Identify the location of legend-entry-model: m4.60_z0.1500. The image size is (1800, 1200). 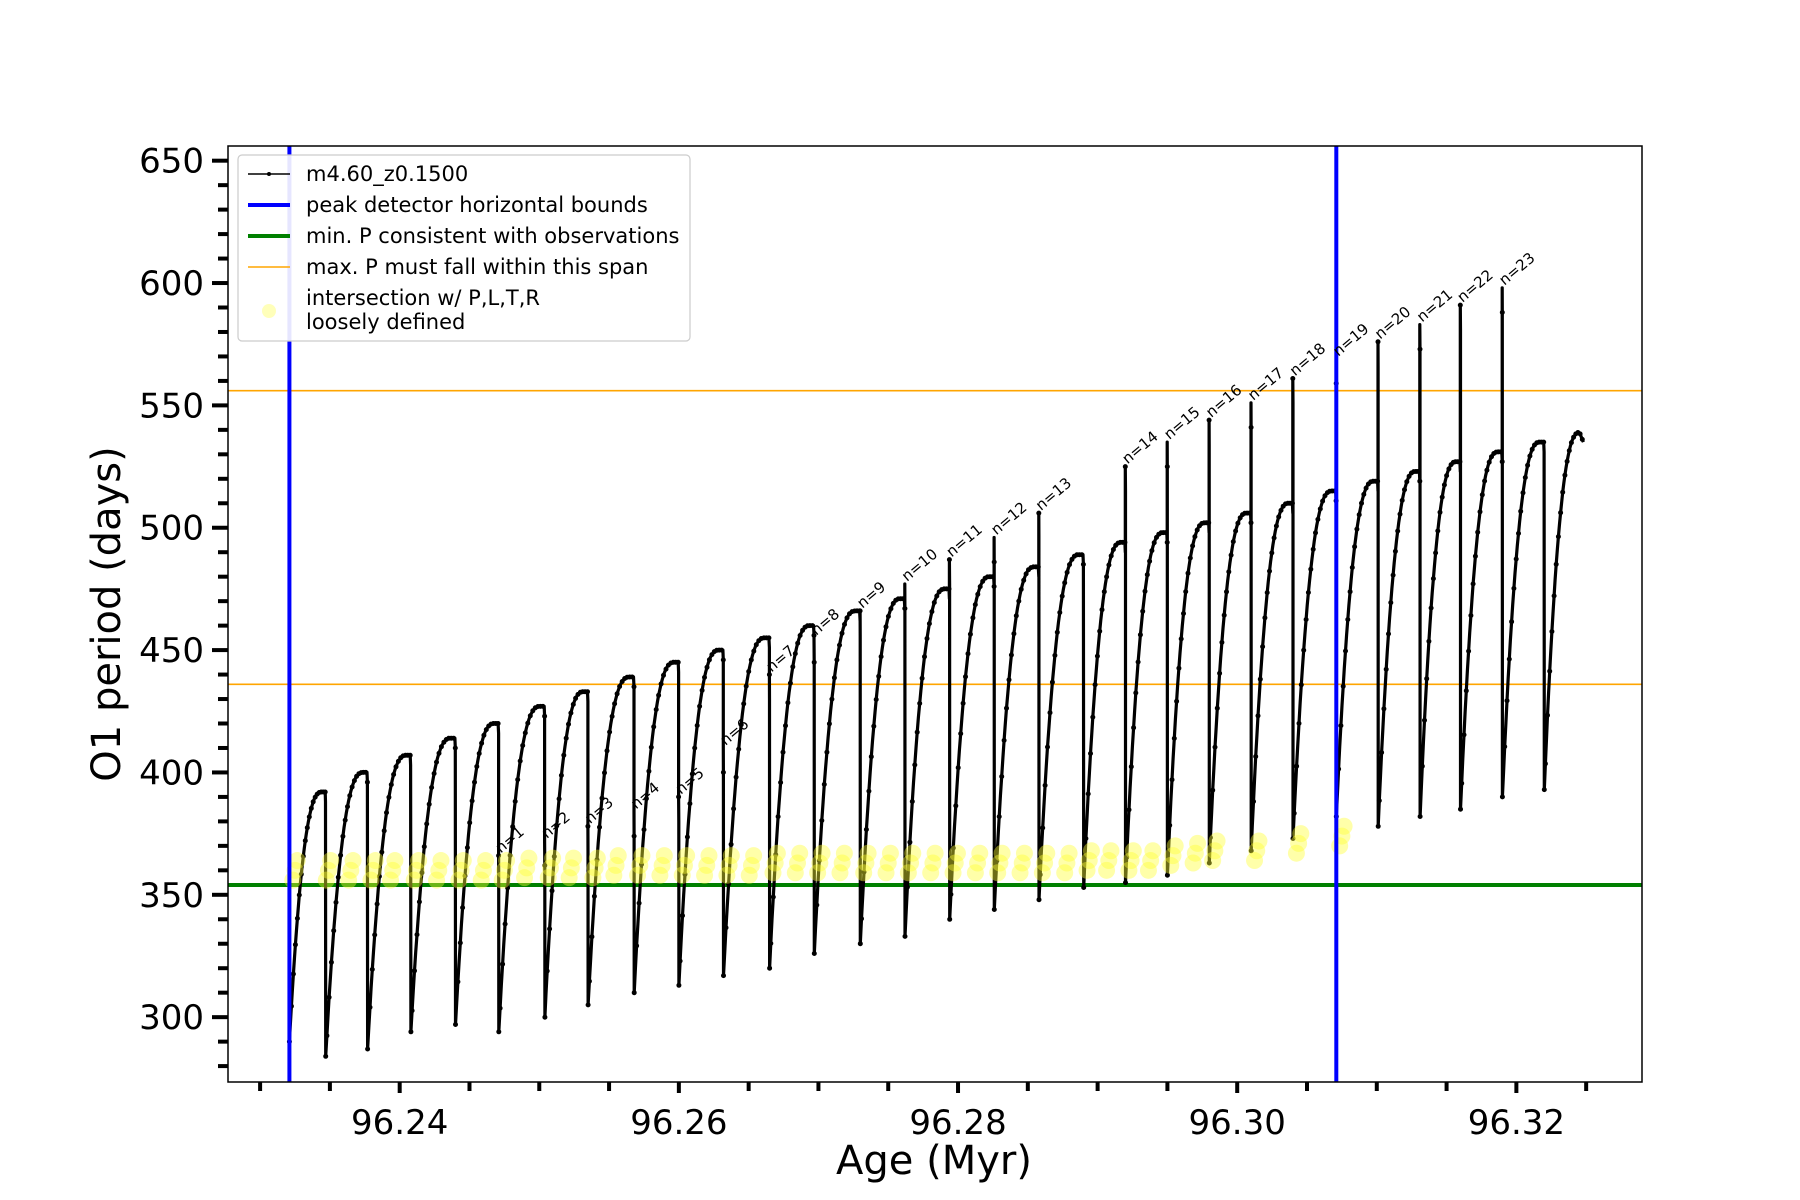
(358, 174).